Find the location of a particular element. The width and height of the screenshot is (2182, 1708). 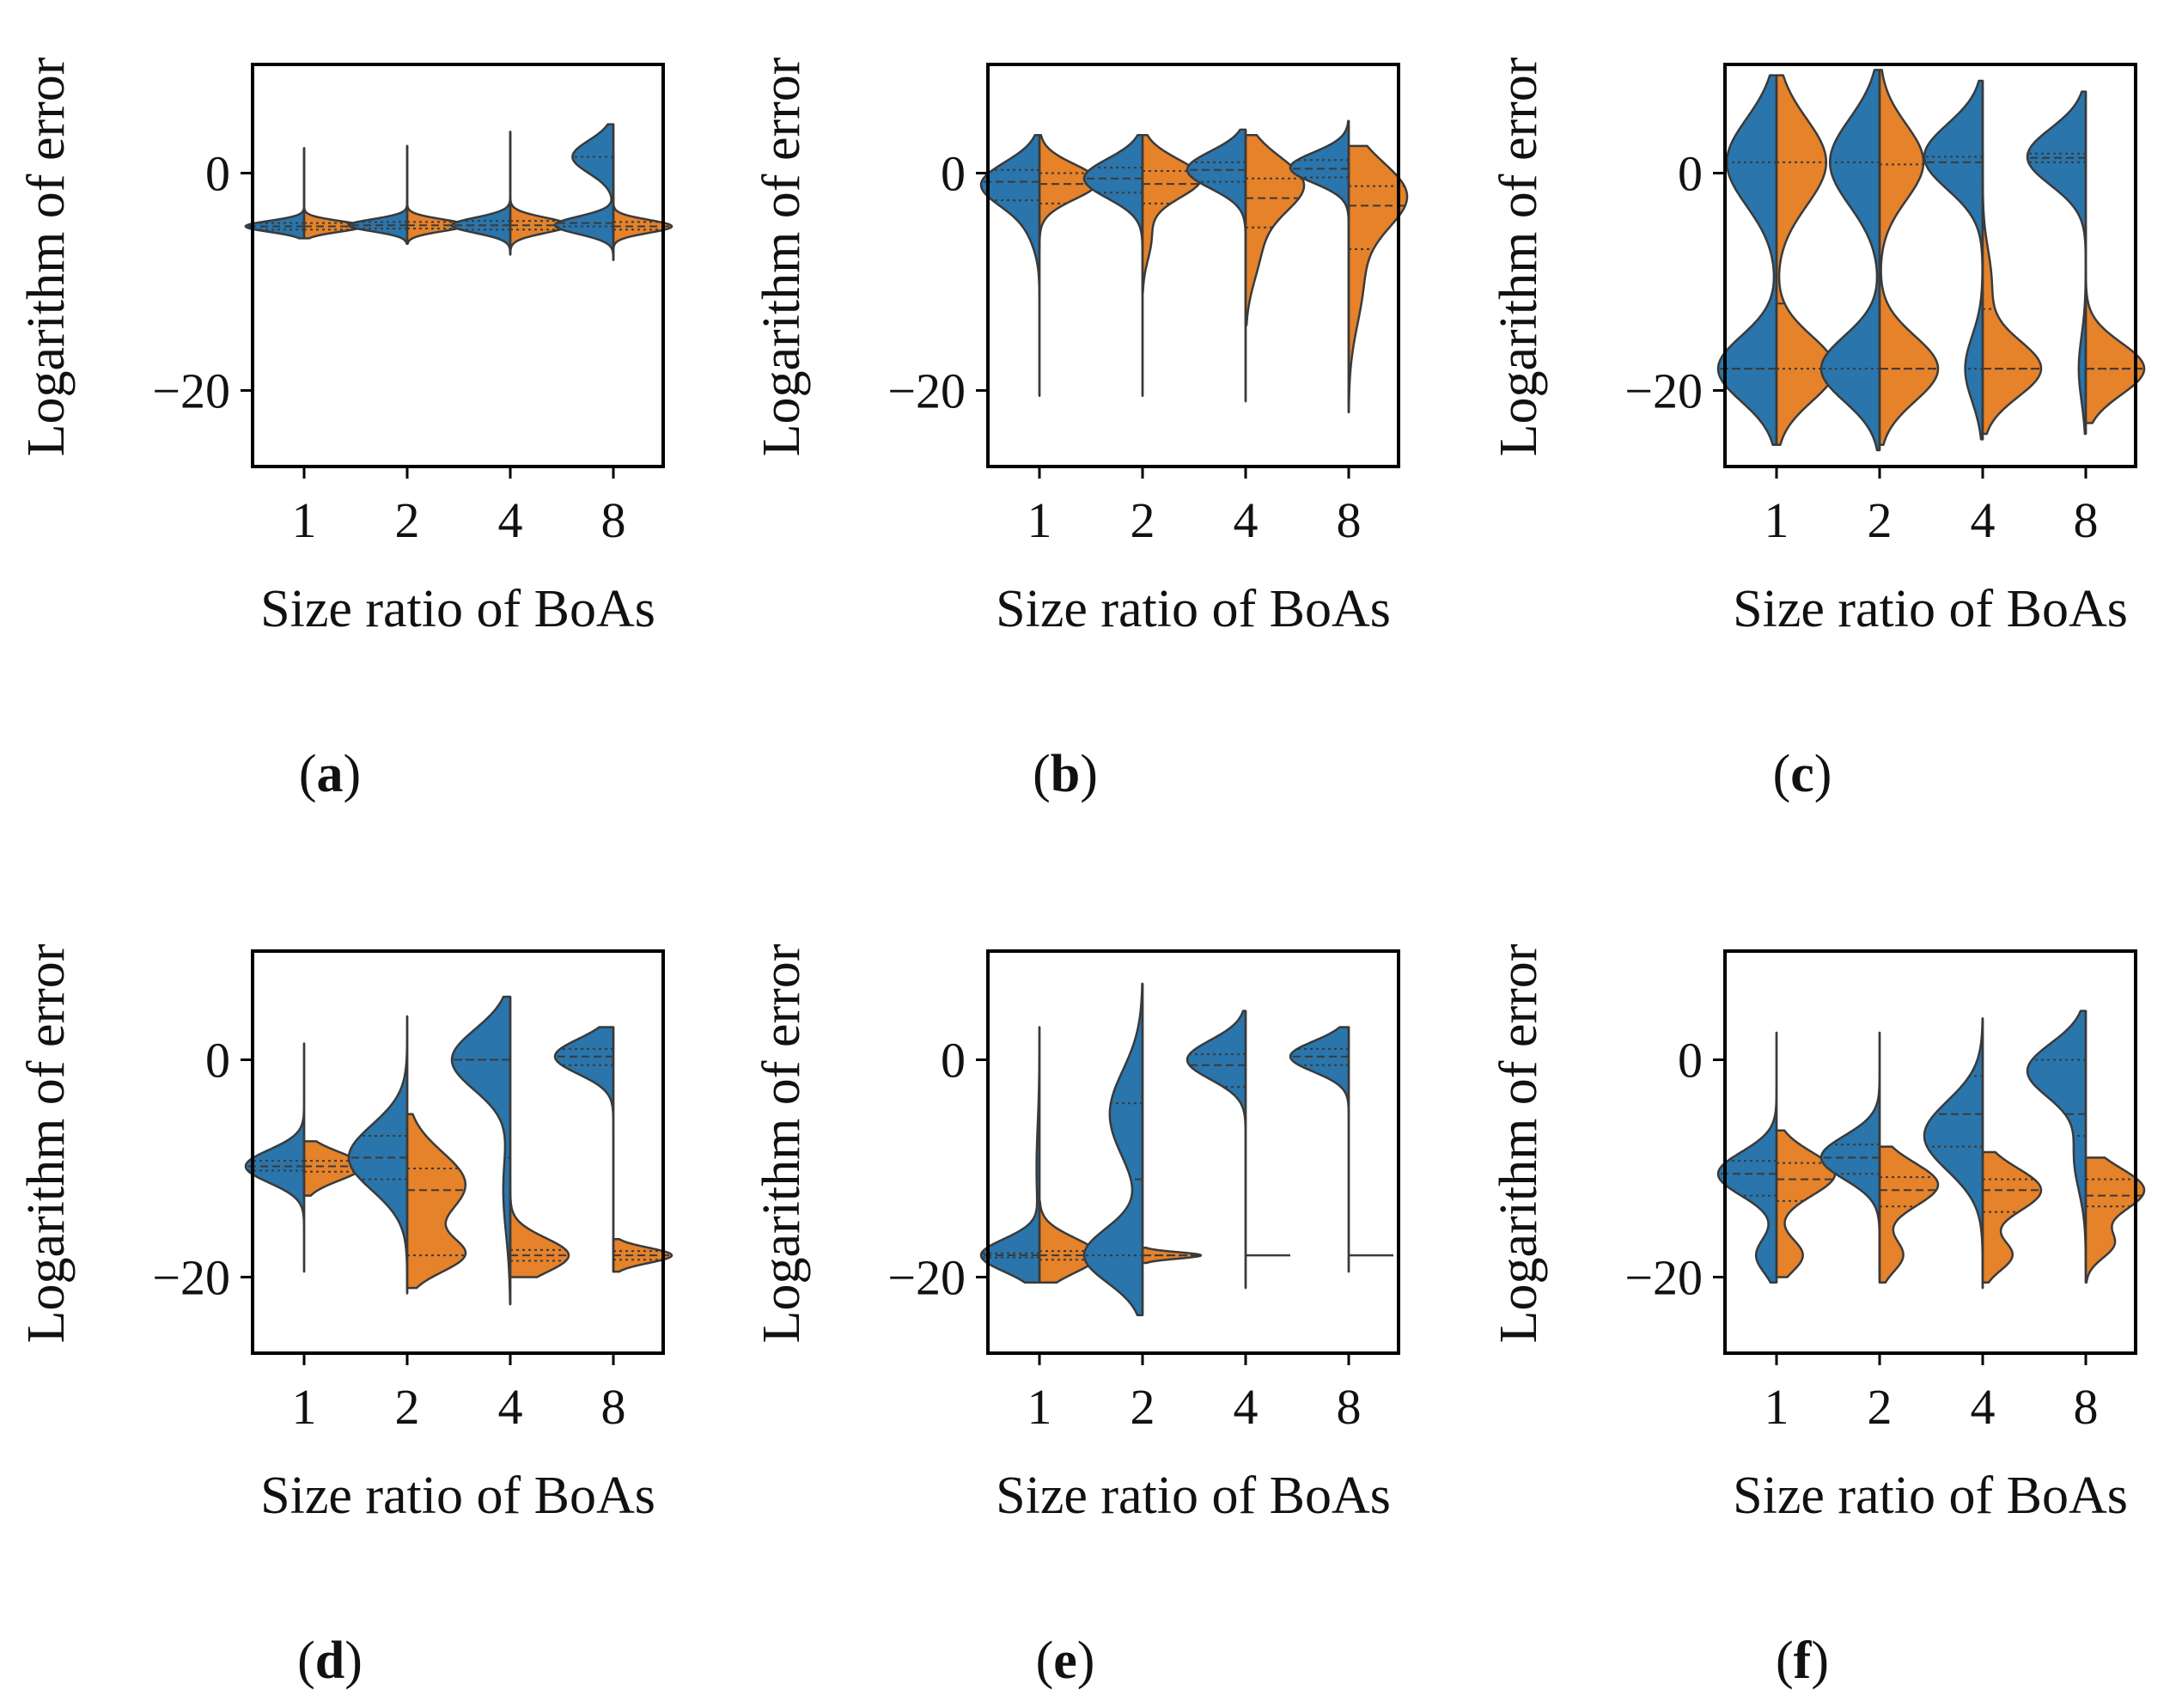

subplot-caption: (b) is located at coordinates (1065, 774).